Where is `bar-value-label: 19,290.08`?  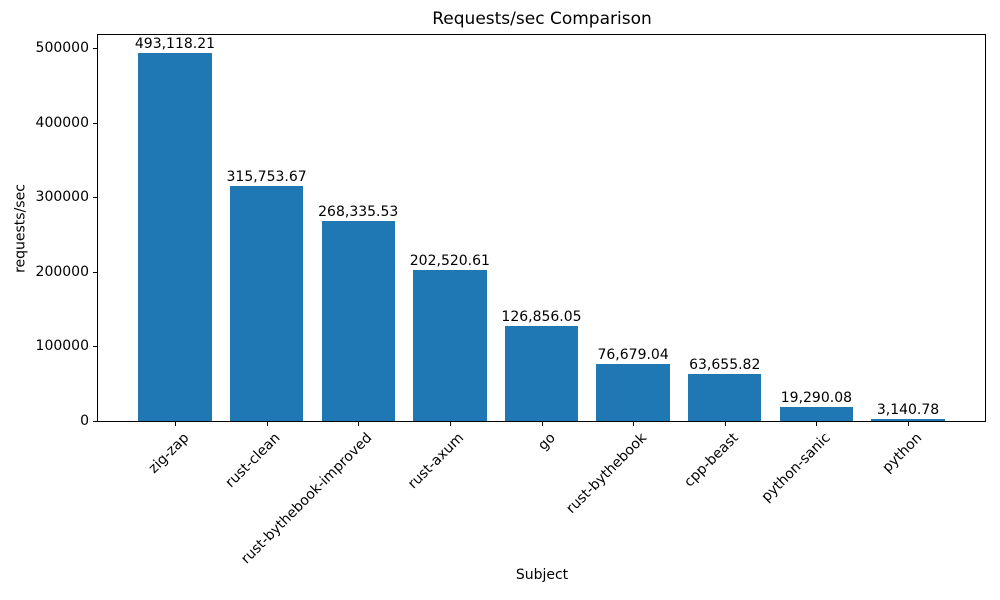
bar-value-label: 19,290.08 is located at coordinates (816, 397).